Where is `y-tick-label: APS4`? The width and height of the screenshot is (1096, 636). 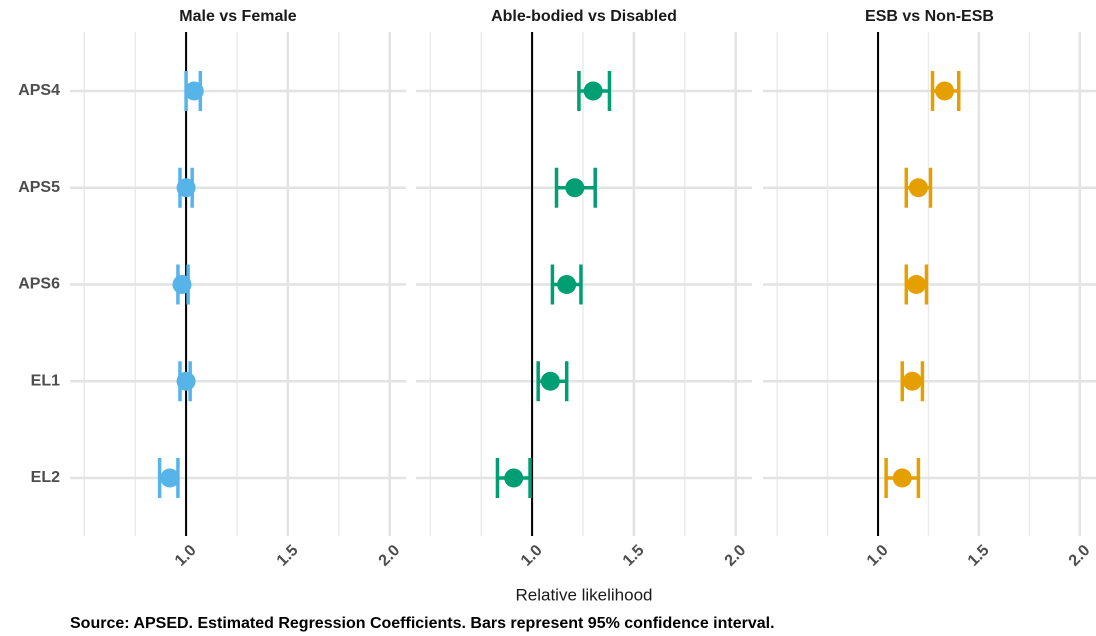
y-tick-label: APS4 is located at coordinates (39, 90).